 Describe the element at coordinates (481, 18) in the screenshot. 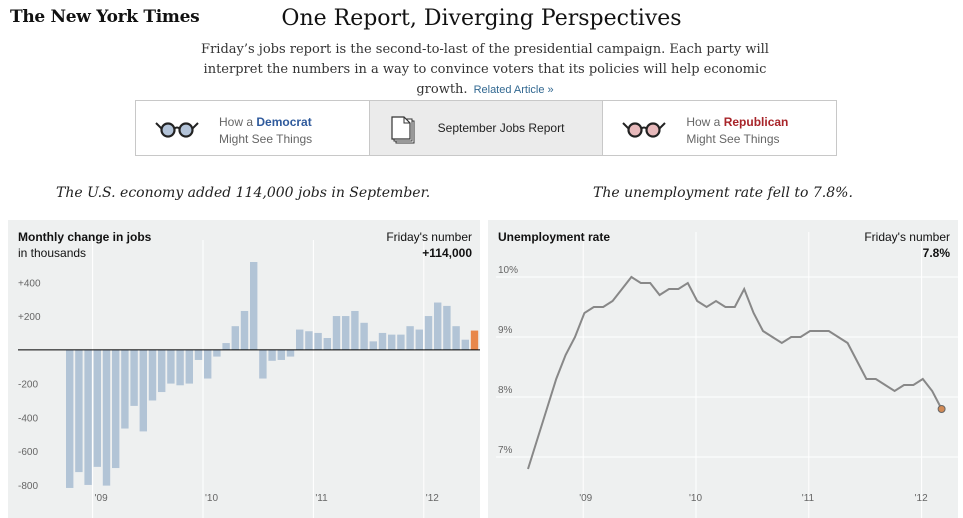

I see `page-title: One Report, Diverging Perspectives` at that location.